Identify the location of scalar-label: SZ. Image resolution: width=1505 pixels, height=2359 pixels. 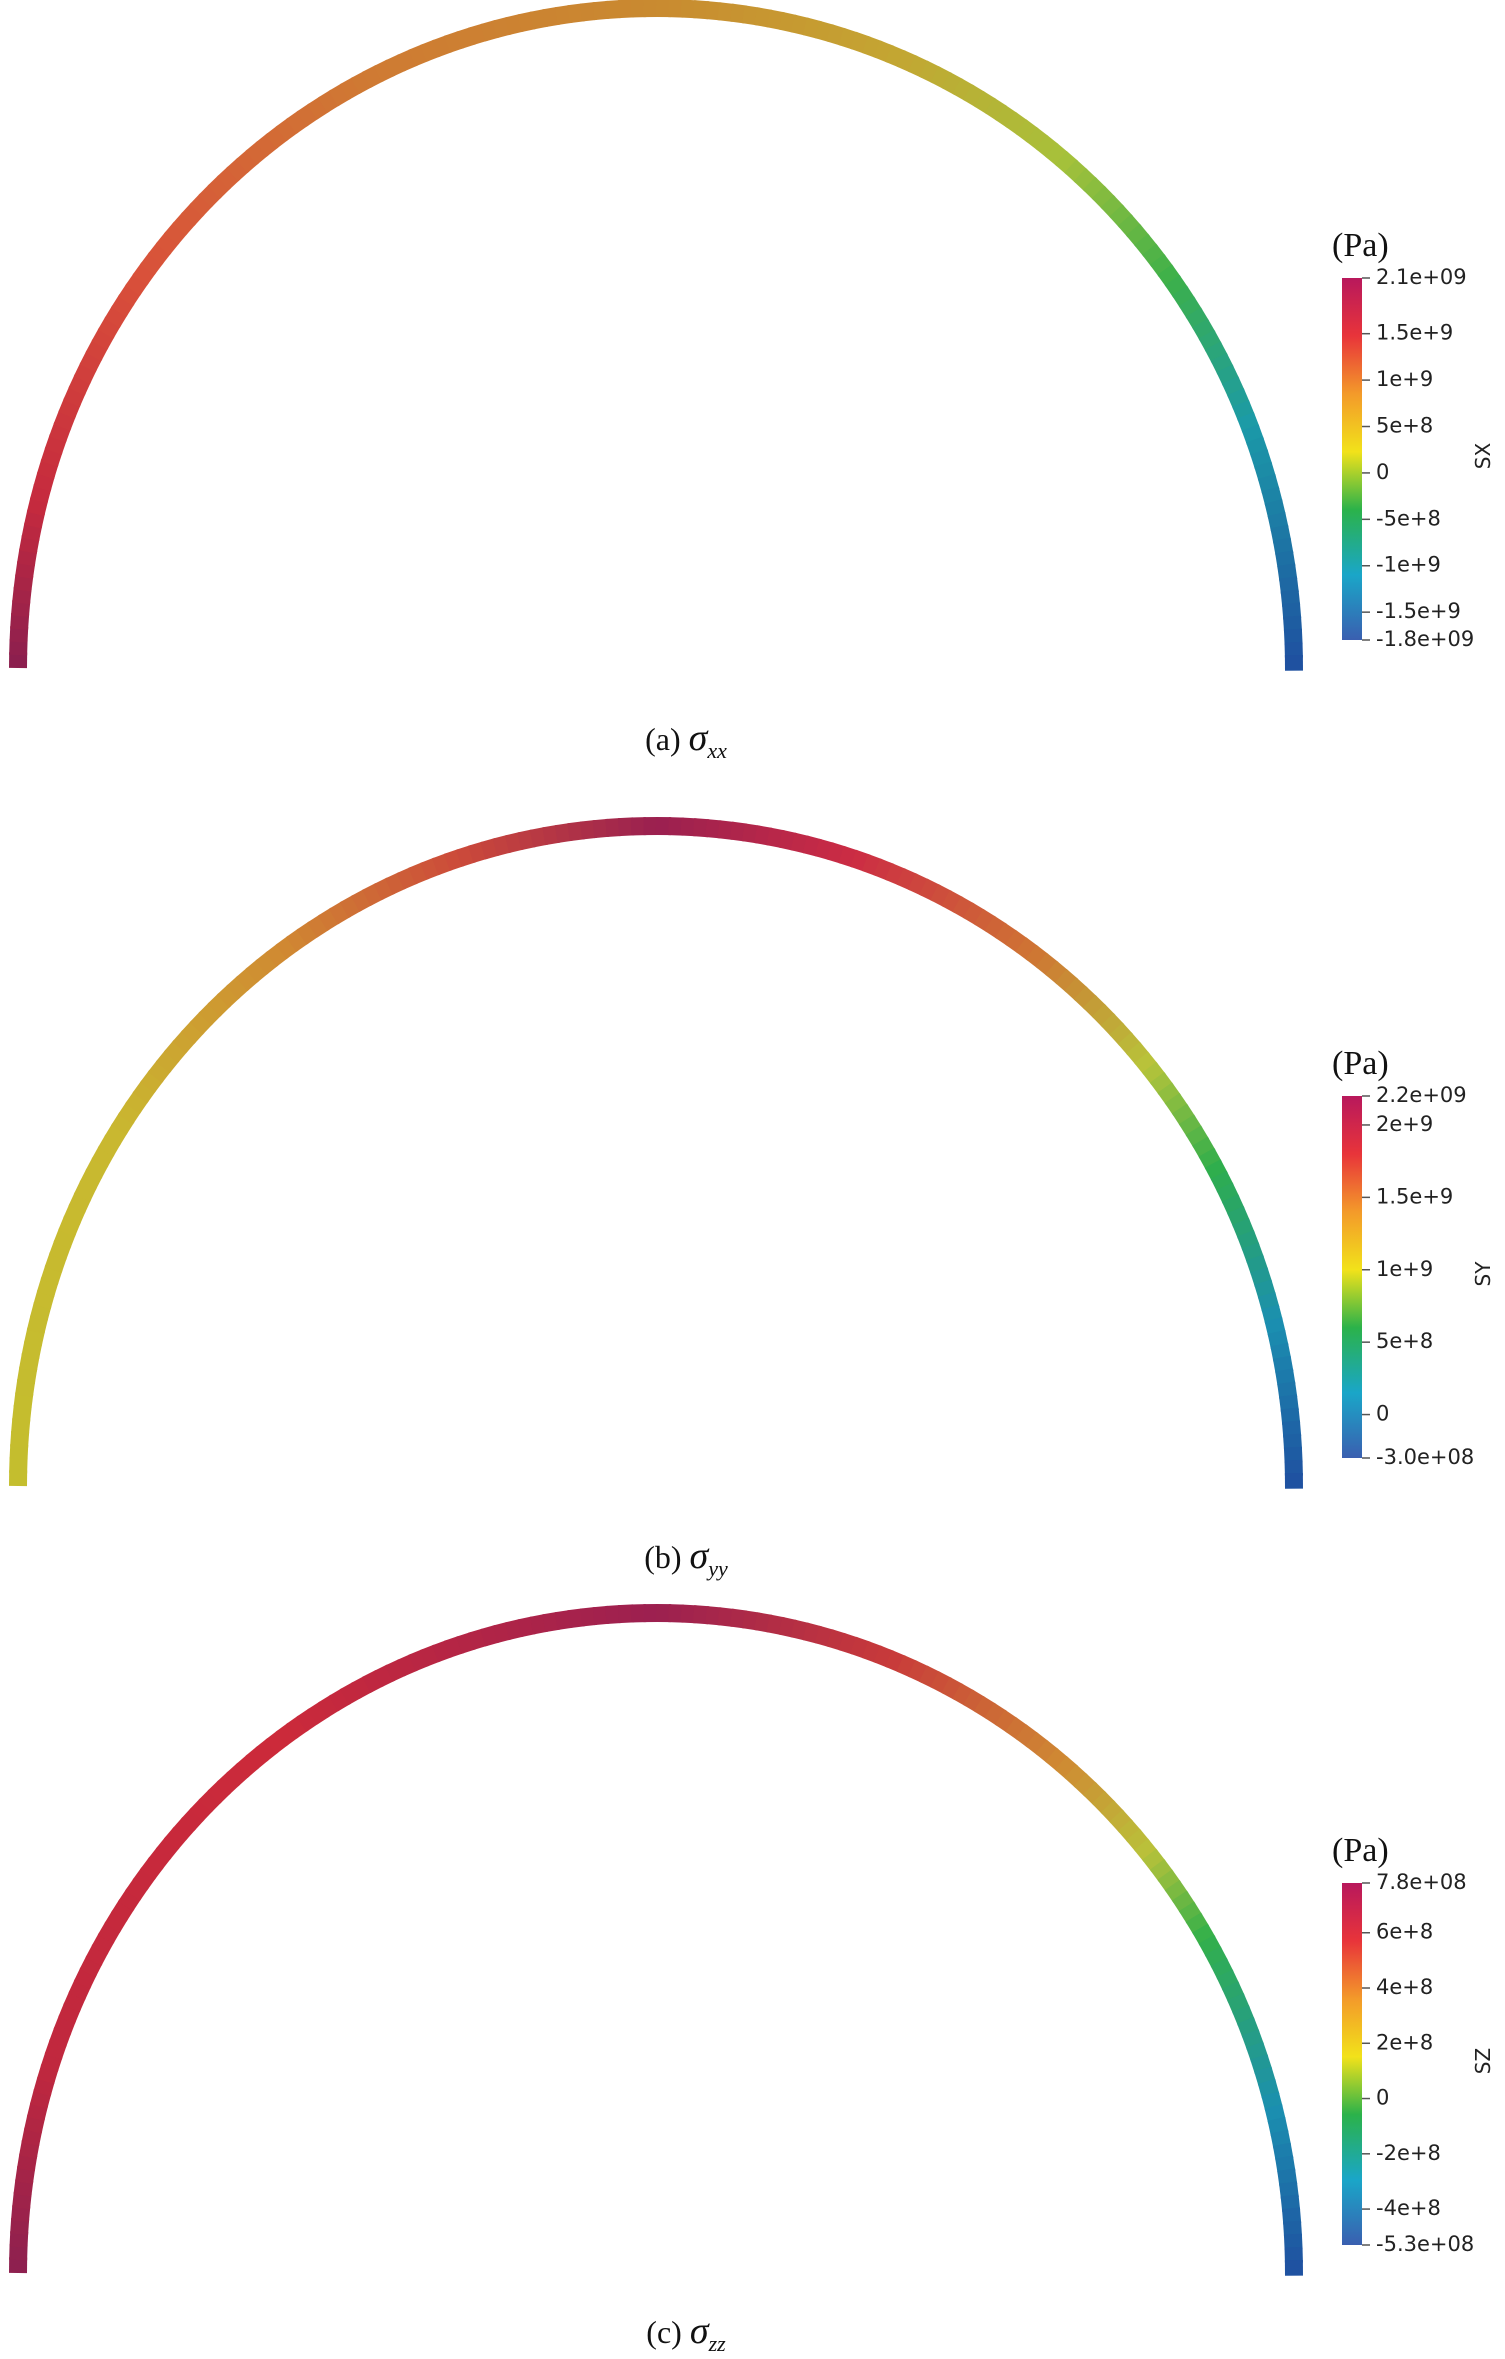
(1483, 2061).